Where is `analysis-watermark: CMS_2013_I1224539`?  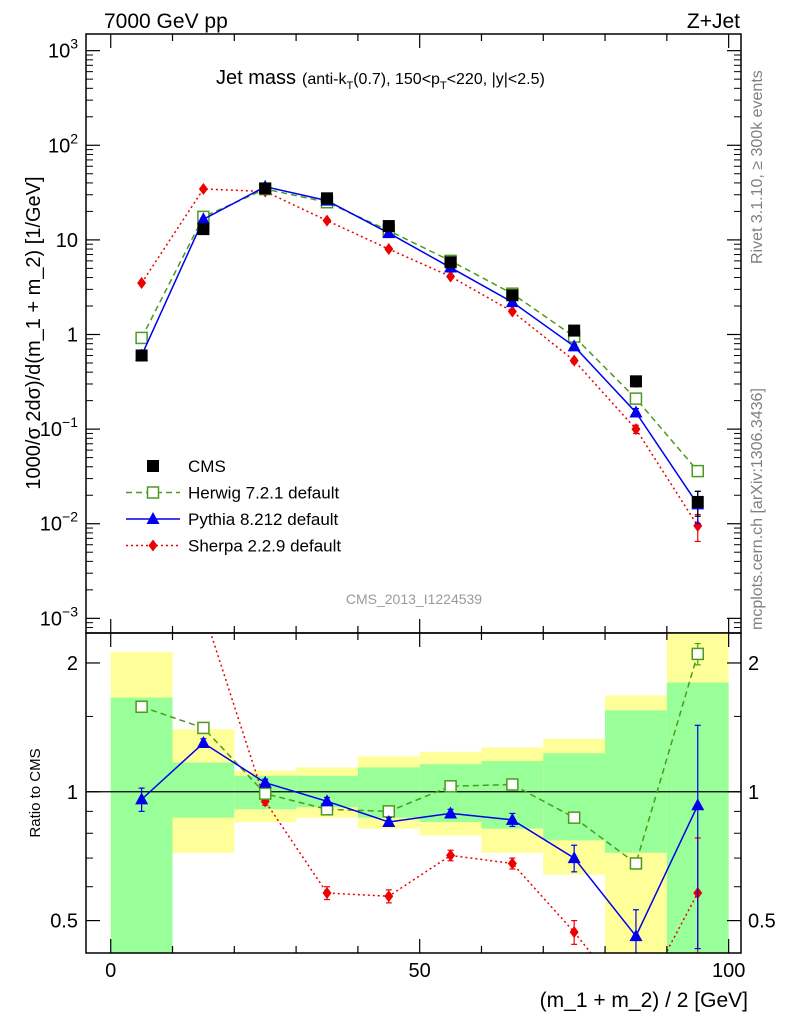
analysis-watermark: CMS_2013_I1224539 is located at coordinates (414, 599).